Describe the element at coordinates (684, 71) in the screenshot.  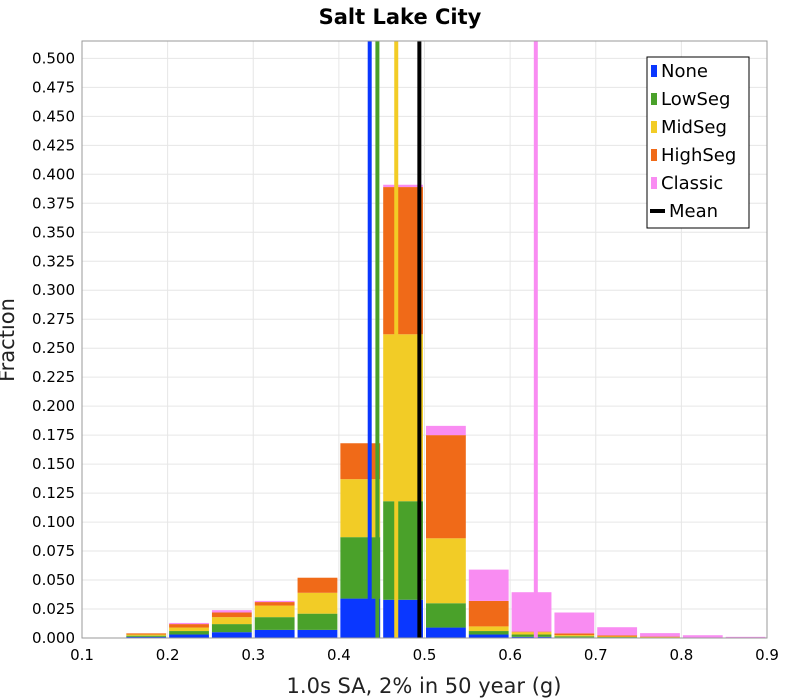
I see `legend-label-none: None` at that location.